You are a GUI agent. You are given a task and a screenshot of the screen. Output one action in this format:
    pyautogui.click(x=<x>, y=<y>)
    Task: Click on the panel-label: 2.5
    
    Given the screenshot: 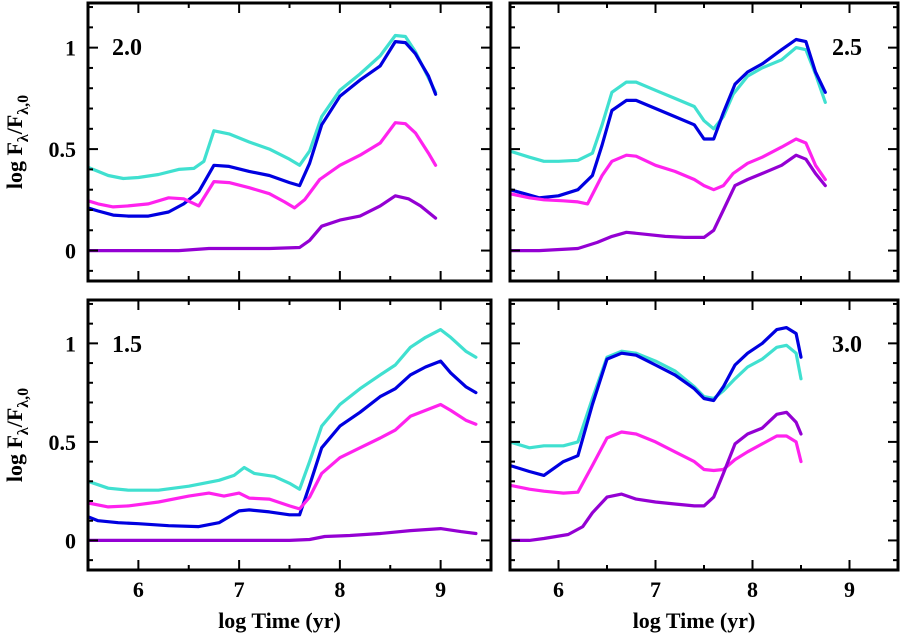 What is the action you would take?
    pyautogui.click(x=847, y=48)
    